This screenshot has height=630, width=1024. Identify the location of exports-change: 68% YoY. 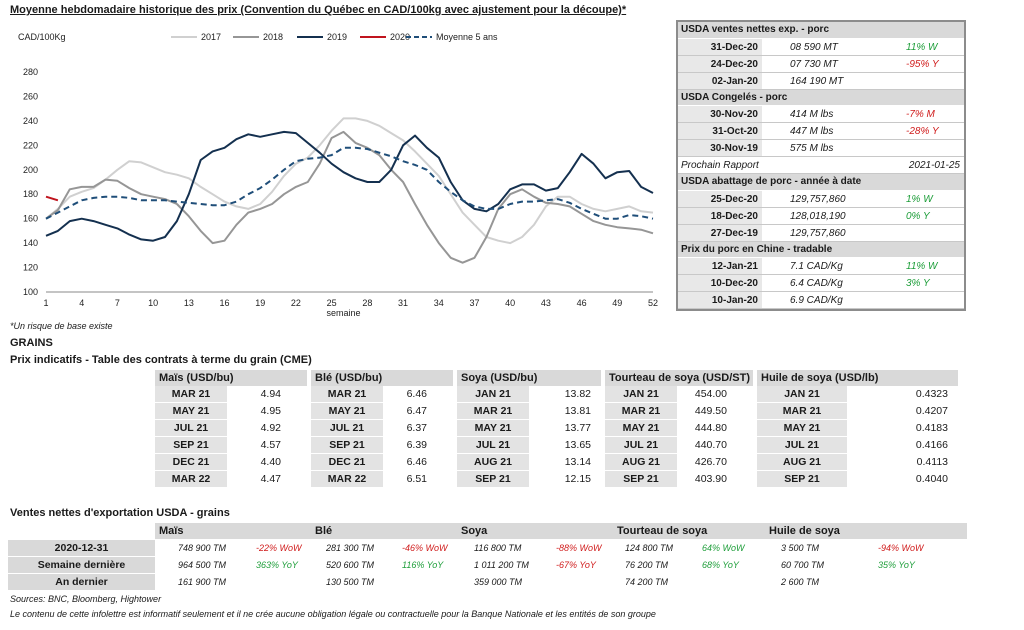
(720, 565).